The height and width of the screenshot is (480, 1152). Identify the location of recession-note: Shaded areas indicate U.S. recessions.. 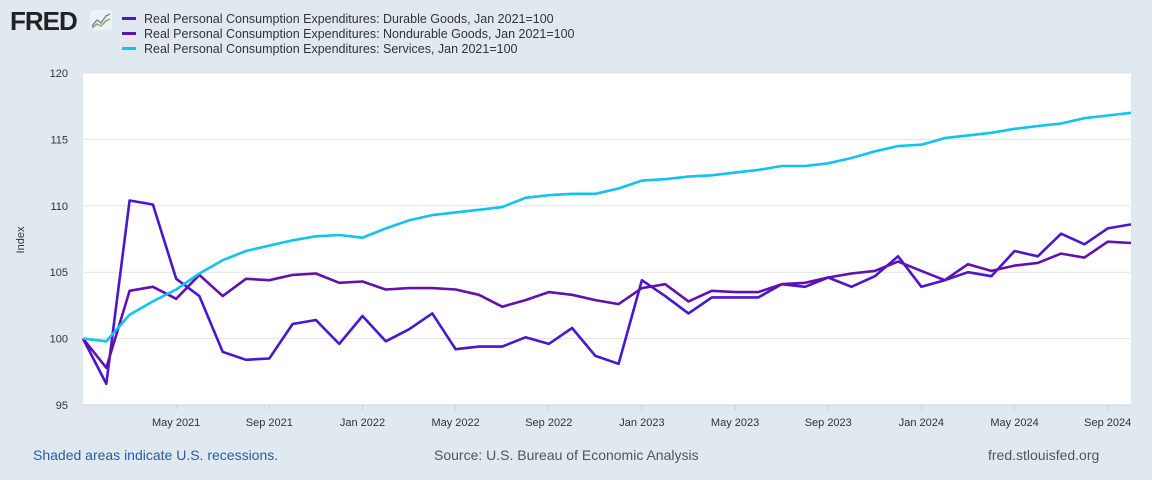
(156, 455).